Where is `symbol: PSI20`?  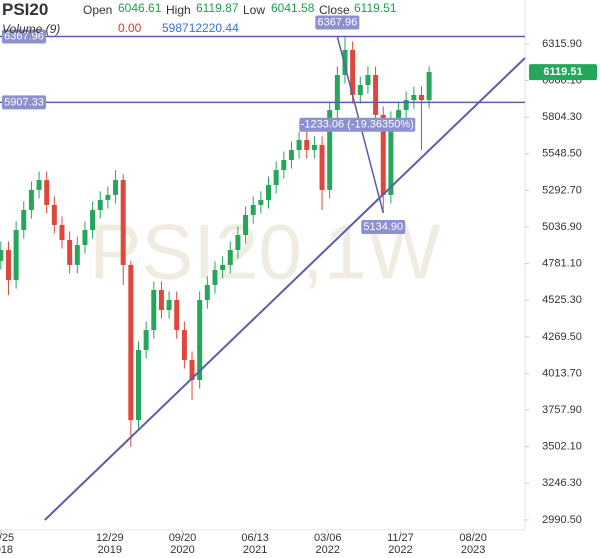
symbol: PSI20 is located at coordinates (25, 9).